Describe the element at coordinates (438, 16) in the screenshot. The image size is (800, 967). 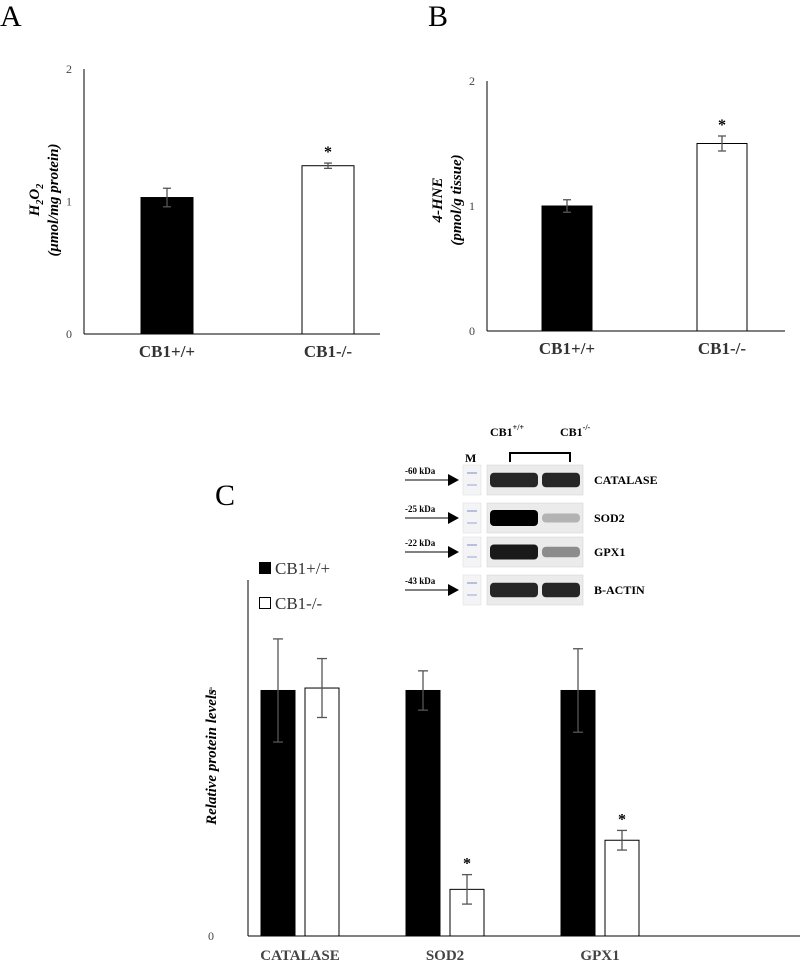
I see `panel-label-b: B` at that location.